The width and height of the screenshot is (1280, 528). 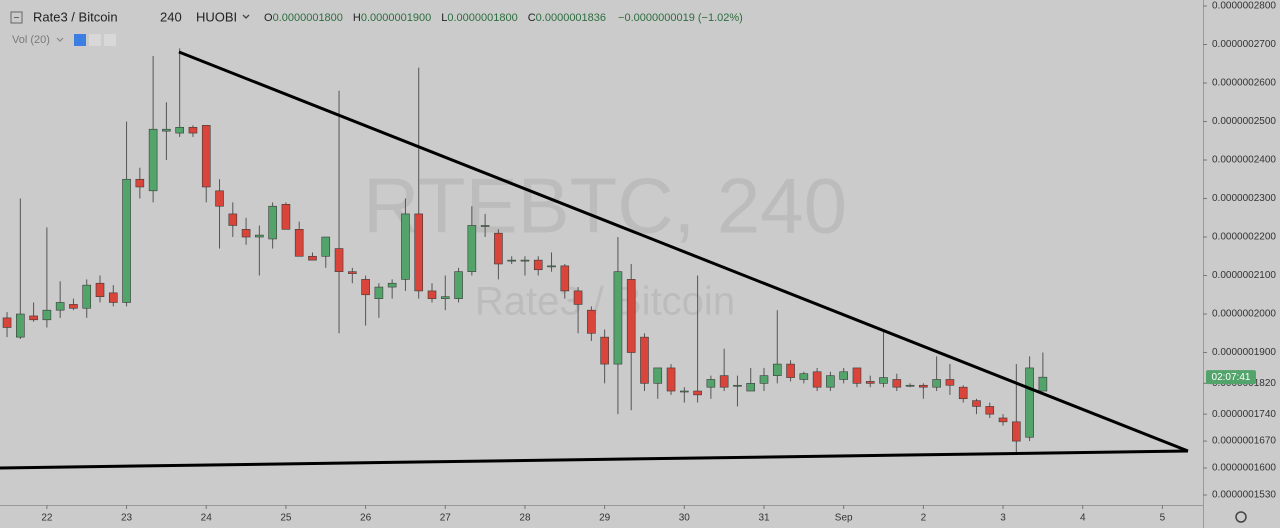 I want to click on interval: 240, so click(x=171, y=16).